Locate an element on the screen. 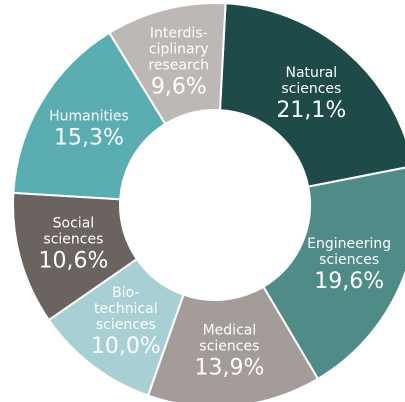 The width and height of the screenshot is (405, 402). donut-segment is located at coordinates (167, 64).